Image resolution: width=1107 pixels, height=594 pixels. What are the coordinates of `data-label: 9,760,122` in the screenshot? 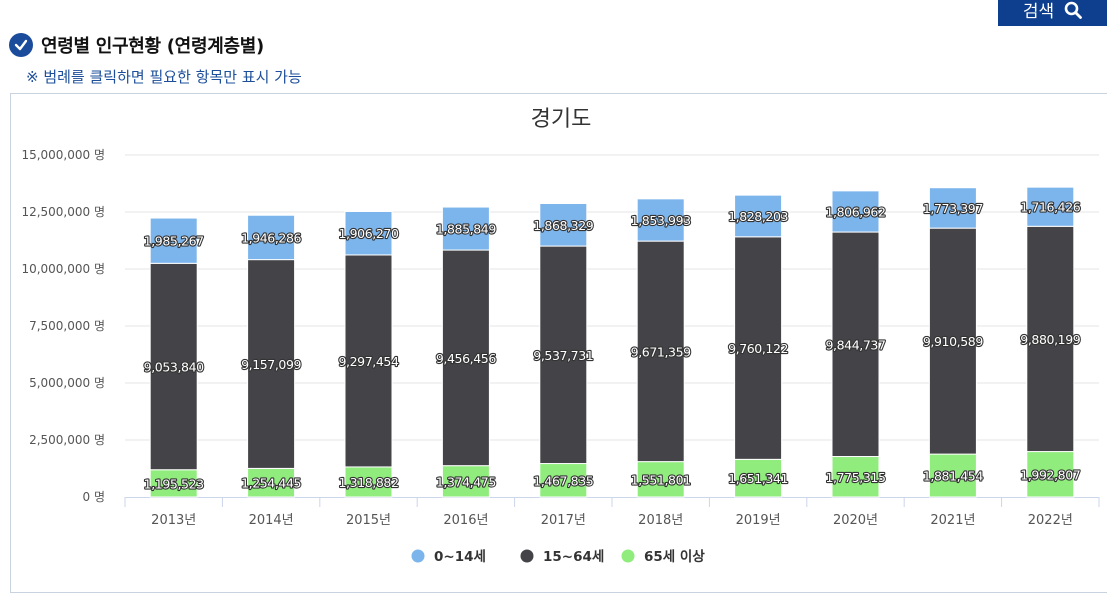 It's located at (758, 348).